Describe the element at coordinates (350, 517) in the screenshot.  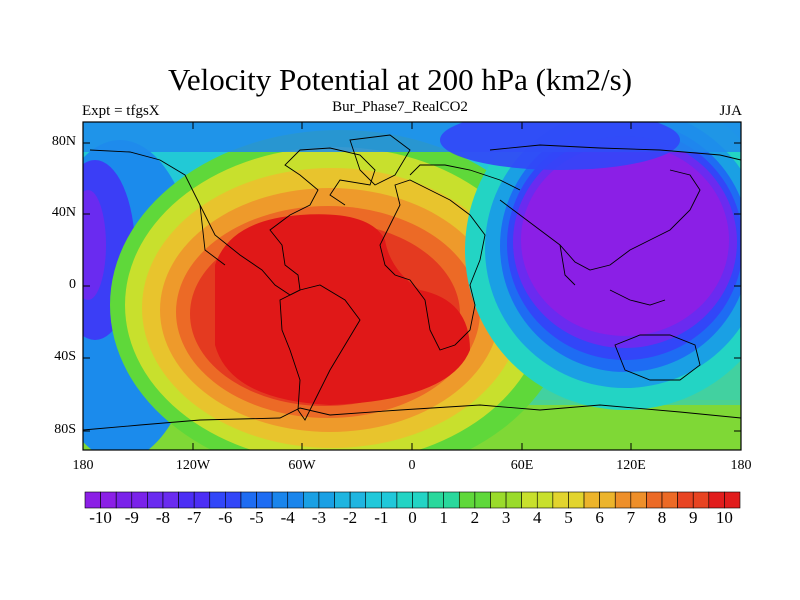
I see `colorbar-label: -2` at that location.